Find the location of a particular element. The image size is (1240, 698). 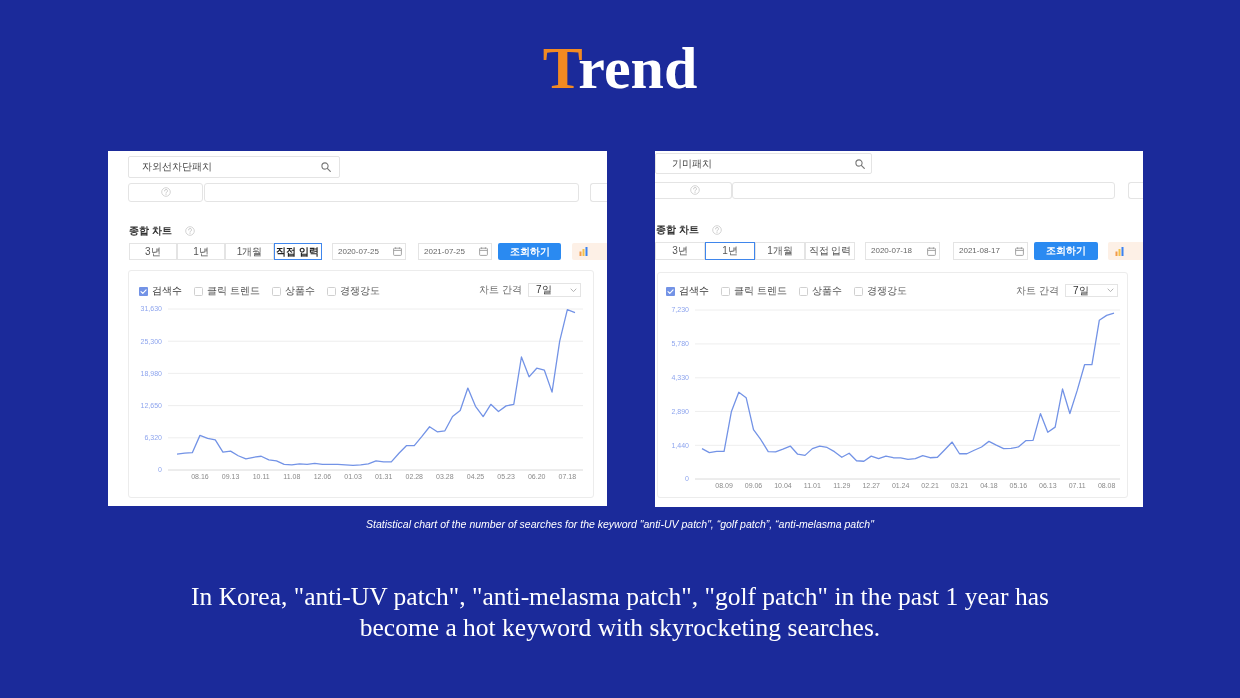

search-field: 기미패치 is located at coordinates (763, 163).